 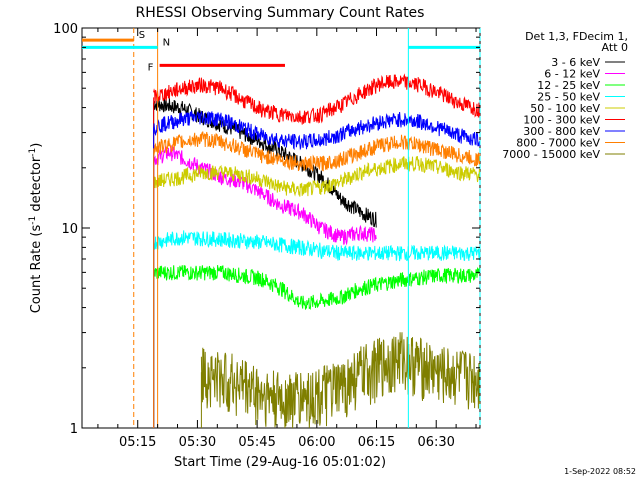 What do you see at coordinates (576, 36) in the screenshot?
I see `legend-header-line-1: Det 1,3, FDecim 1,` at bounding box center [576, 36].